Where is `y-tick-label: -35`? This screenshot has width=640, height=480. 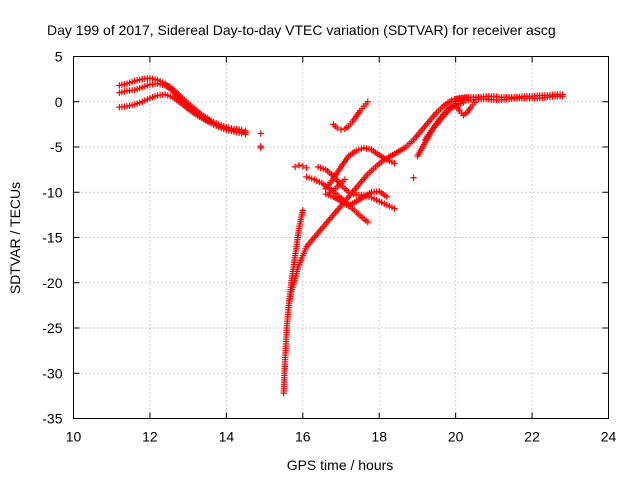
y-tick-label: -35 is located at coordinates (52, 419).